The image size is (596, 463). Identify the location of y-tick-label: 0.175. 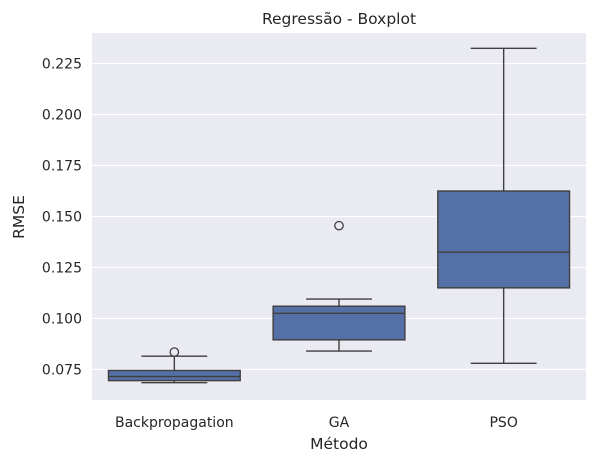
(62, 167).